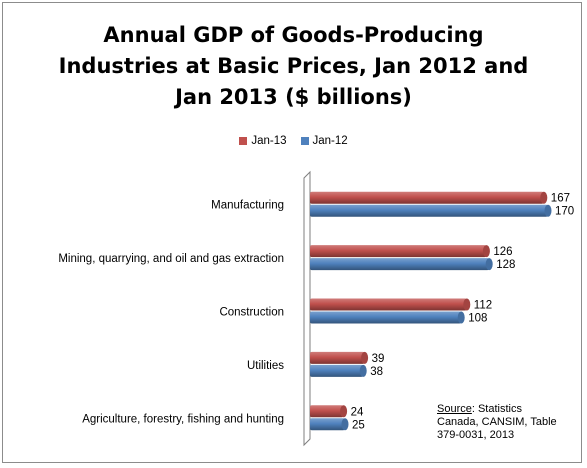 The width and height of the screenshot is (587, 468). I want to click on data-label: 170, so click(564, 212).